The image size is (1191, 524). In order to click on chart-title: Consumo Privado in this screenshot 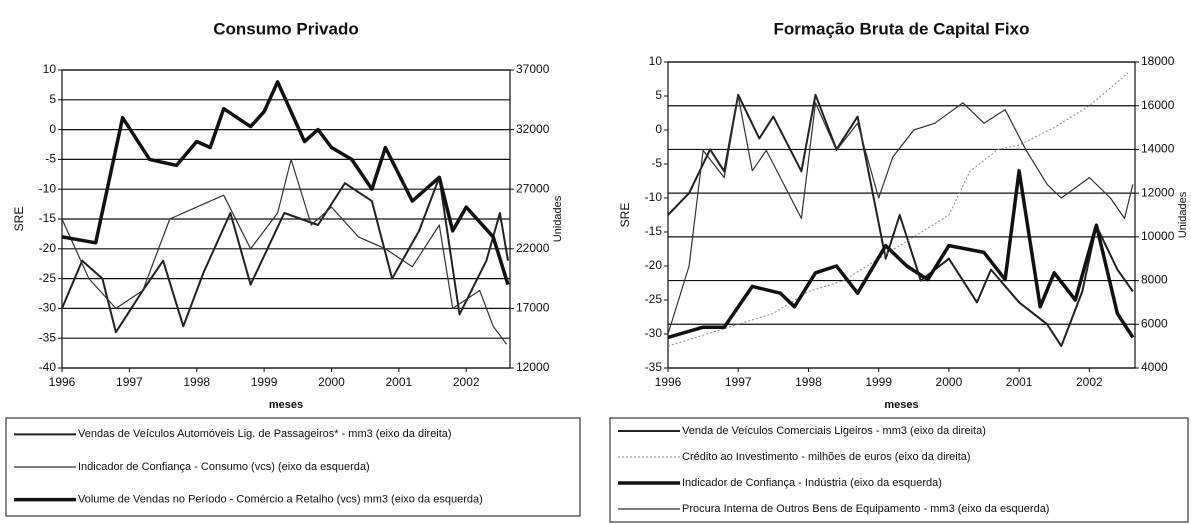, I will do `click(285, 28)`.